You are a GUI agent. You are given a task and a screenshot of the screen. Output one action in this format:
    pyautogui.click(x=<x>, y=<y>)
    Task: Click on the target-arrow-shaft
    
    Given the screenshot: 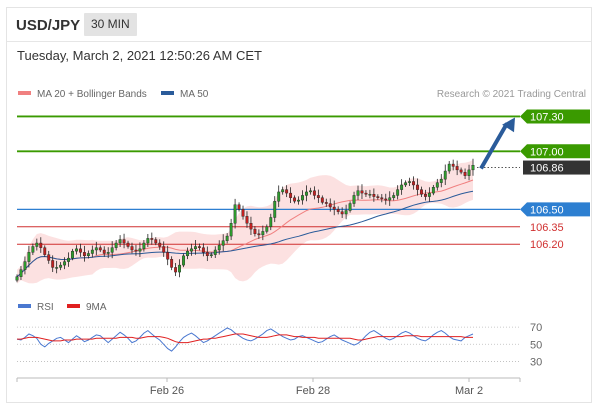 What is the action you would take?
    pyautogui.click(x=494, y=146)
    